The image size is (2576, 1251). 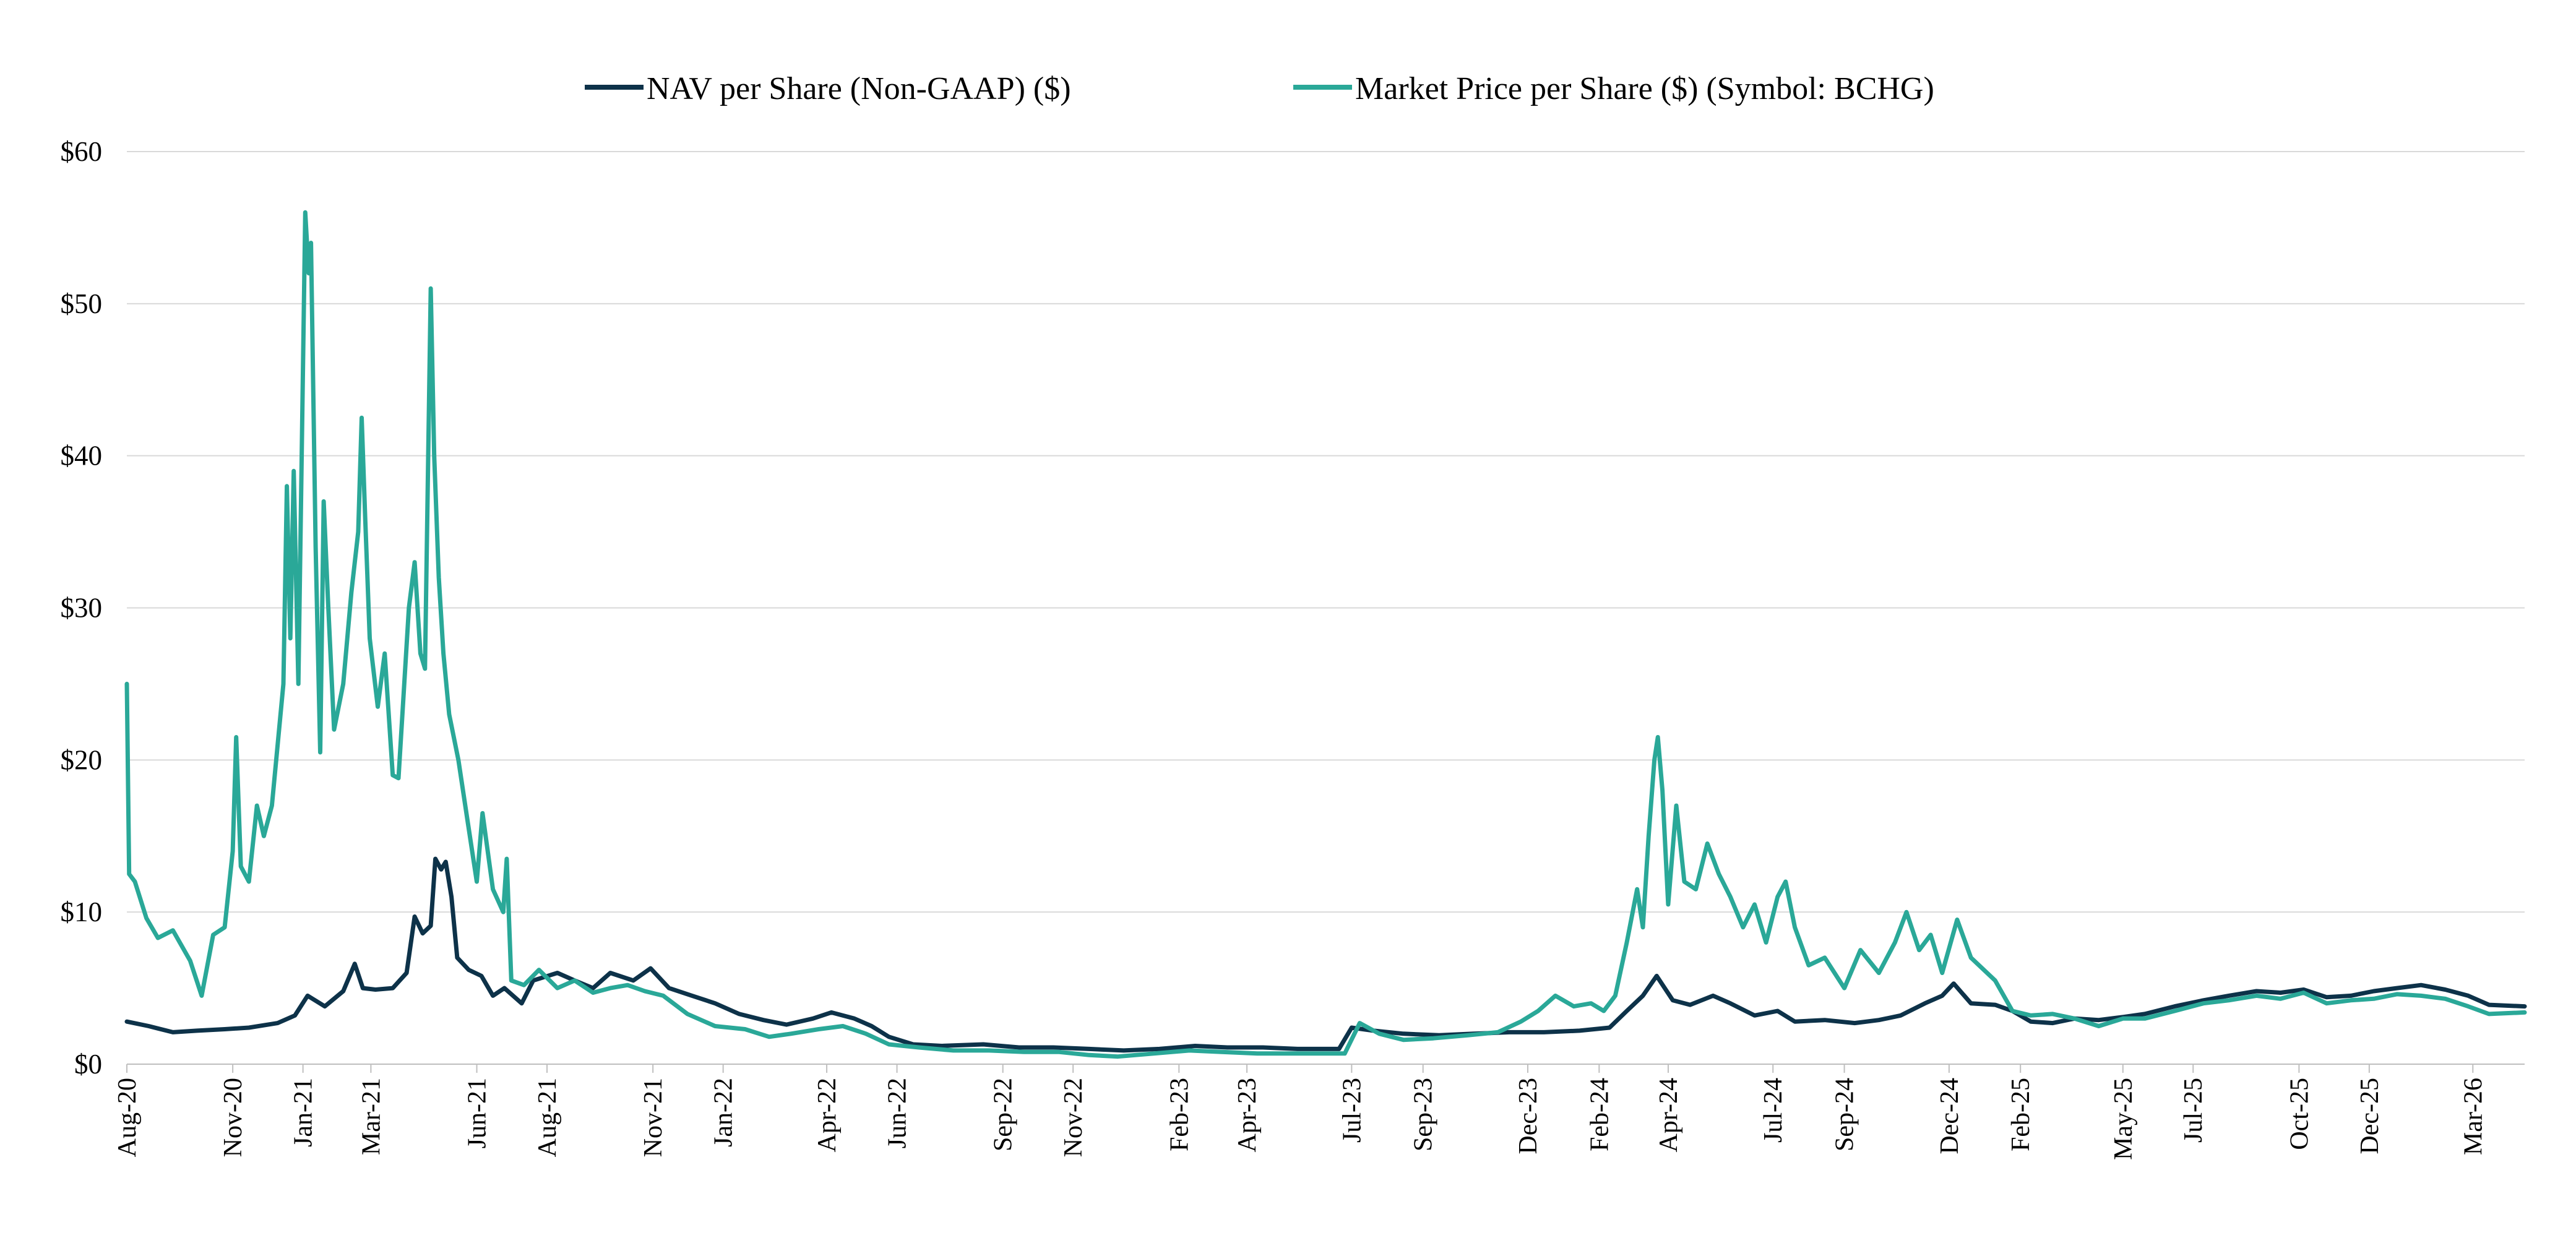 I want to click on x-tick-label: Dec-23, so click(x=1528, y=1116).